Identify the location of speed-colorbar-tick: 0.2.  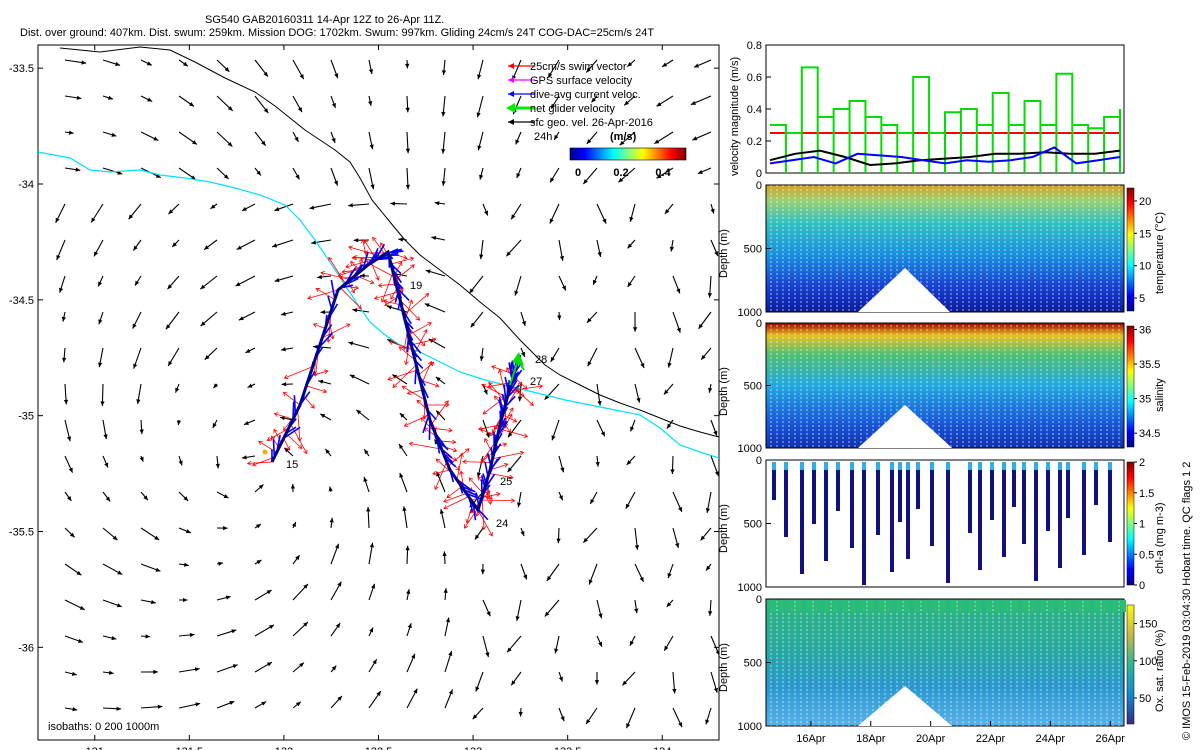
(620, 173).